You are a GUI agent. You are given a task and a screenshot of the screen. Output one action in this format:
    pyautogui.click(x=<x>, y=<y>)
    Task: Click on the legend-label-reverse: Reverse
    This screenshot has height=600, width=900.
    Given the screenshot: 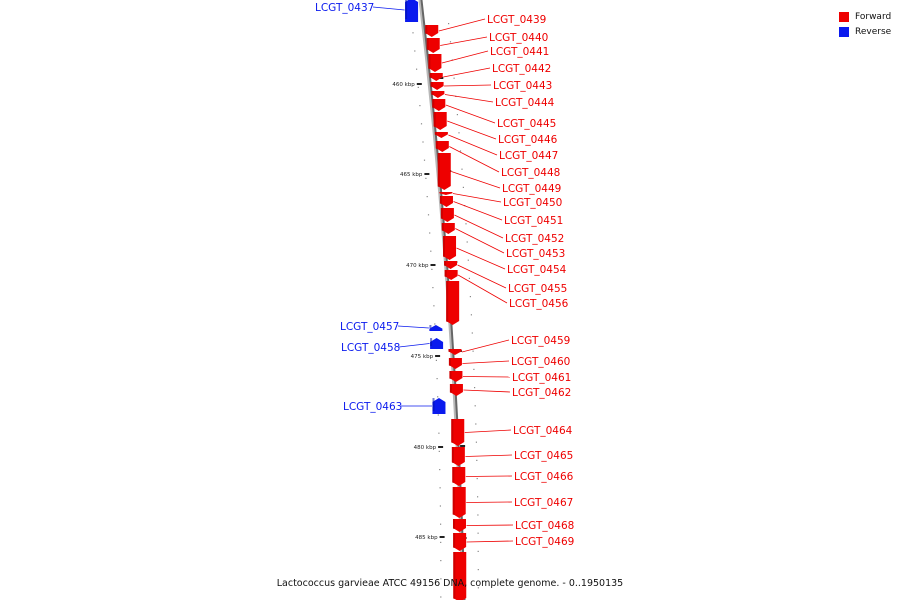 What is the action you would take?
    pyautogui.click(x=873, y=31)
    